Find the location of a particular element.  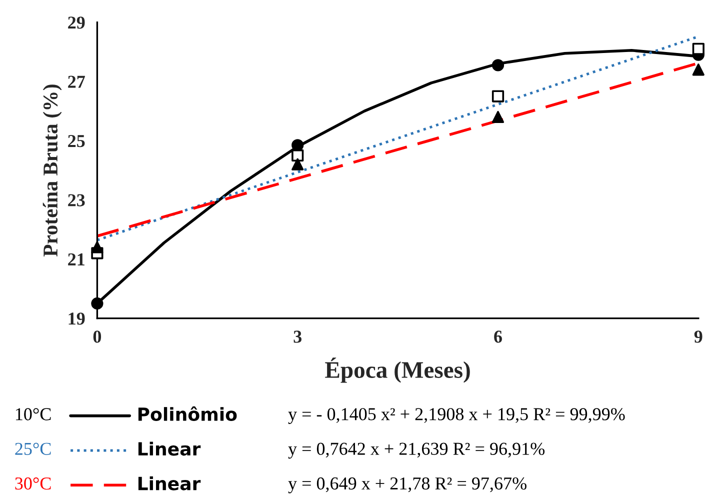

y-tick-label: 21 is located at coordinates (76, 259).